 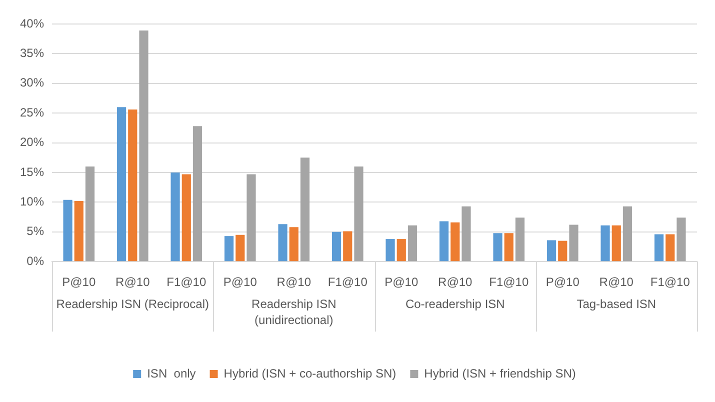 What do you see at coordinates (133, 303) in the screenshot?
I see `text: Readership ISN (Reciprocal)` at bounding box center [133, 303].